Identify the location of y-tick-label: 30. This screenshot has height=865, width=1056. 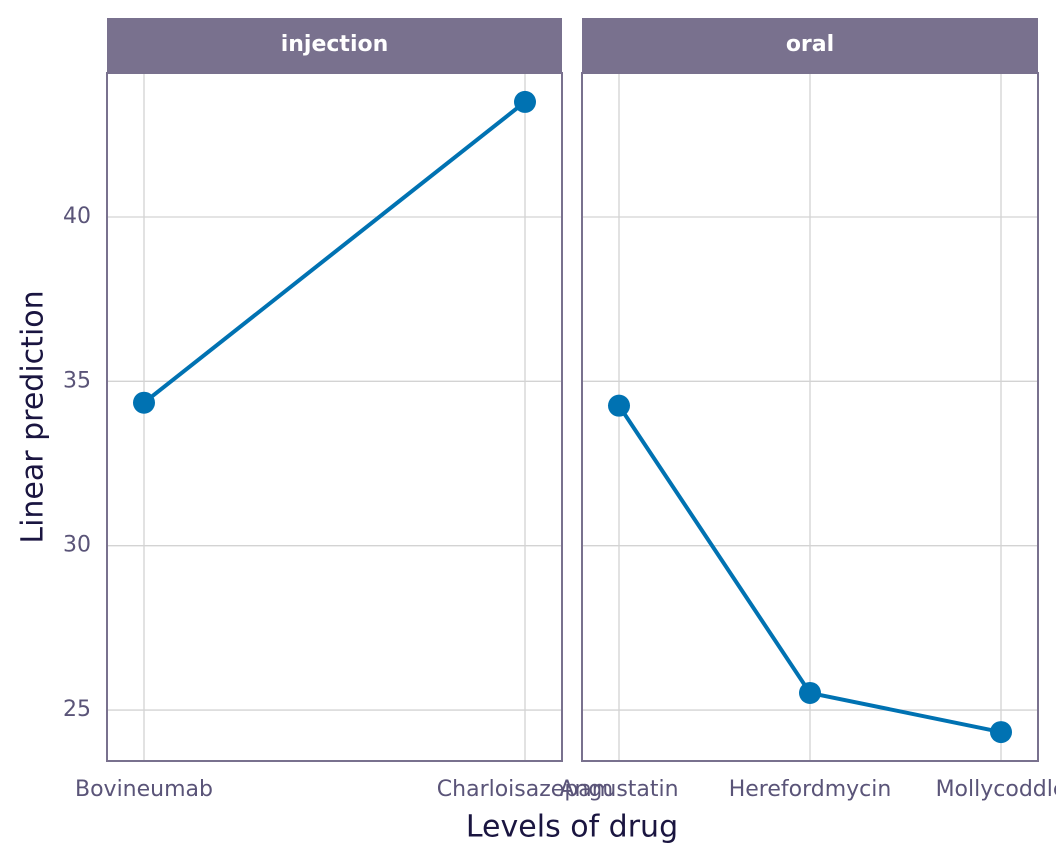
(77, 545).